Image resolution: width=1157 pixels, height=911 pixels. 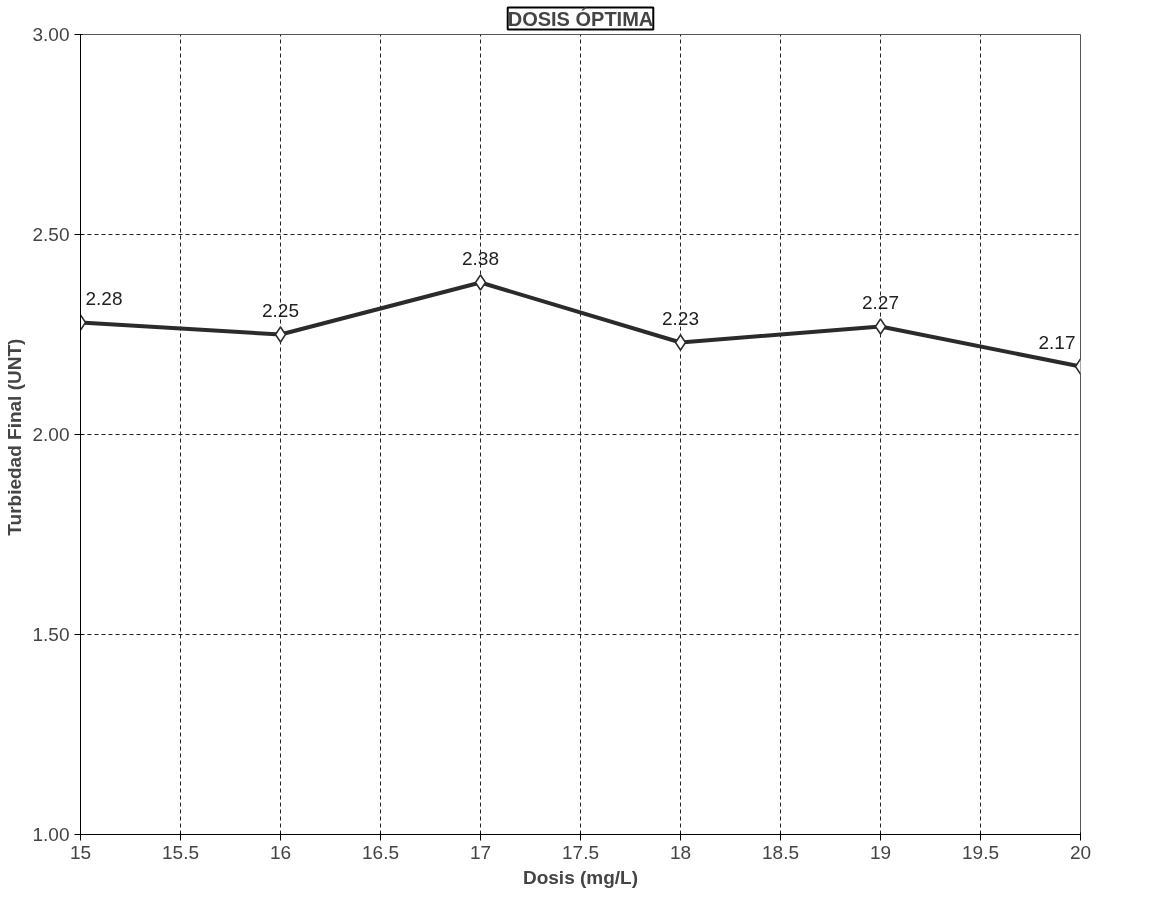 I want to click on y-axis-title: Turbiedad Final (UNT), so click(x=14, y=437).